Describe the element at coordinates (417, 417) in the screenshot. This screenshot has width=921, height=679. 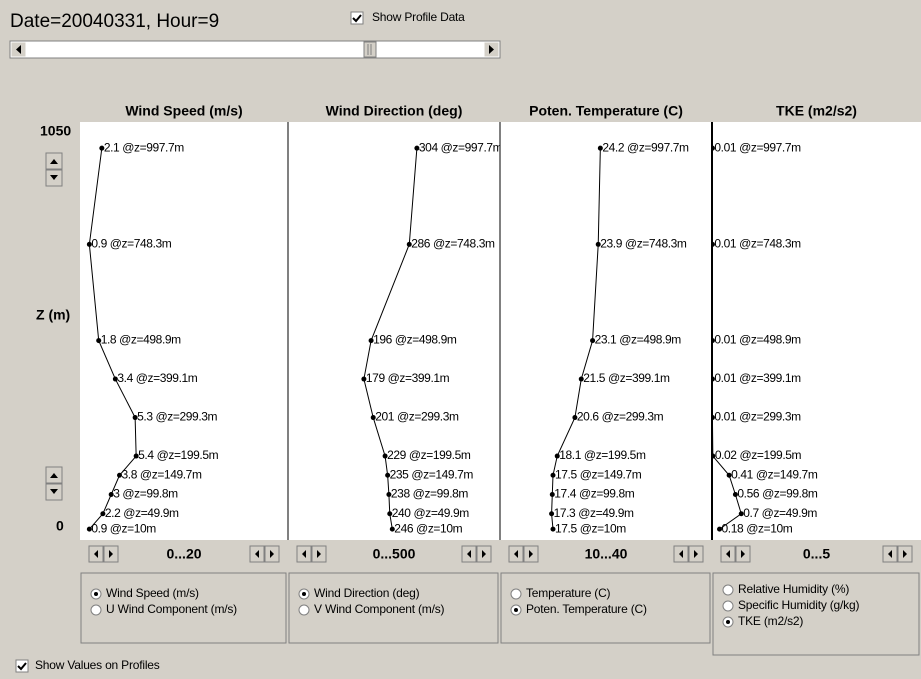
I see `point-label: 201 @z=299.3m` at that location.